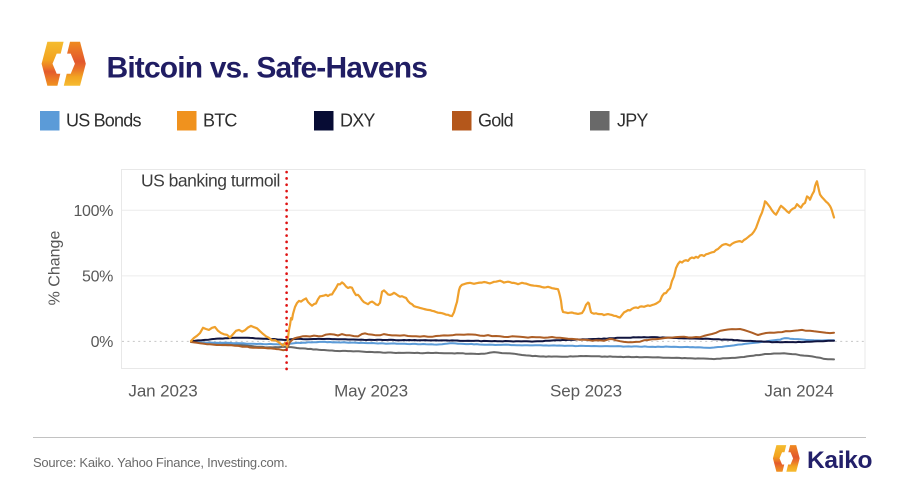 The height and width of the screenshot is (489, 900). What do you see at coordinates (495, 121) in the screenshot?
I see `svg-text: Gold` at bounding box center [495, 121].